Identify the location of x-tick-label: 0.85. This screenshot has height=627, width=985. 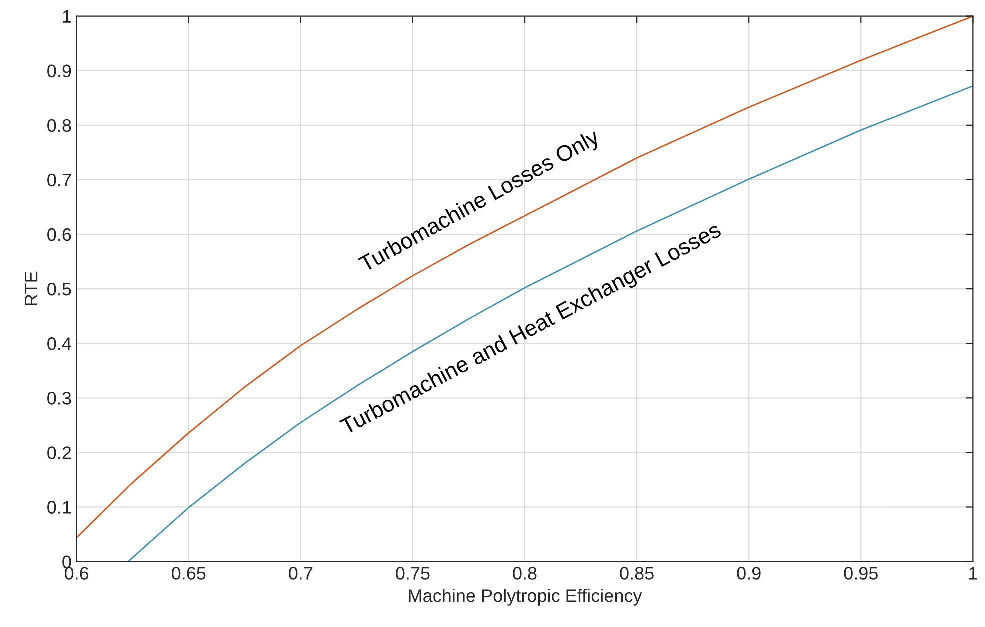
(637, 573).